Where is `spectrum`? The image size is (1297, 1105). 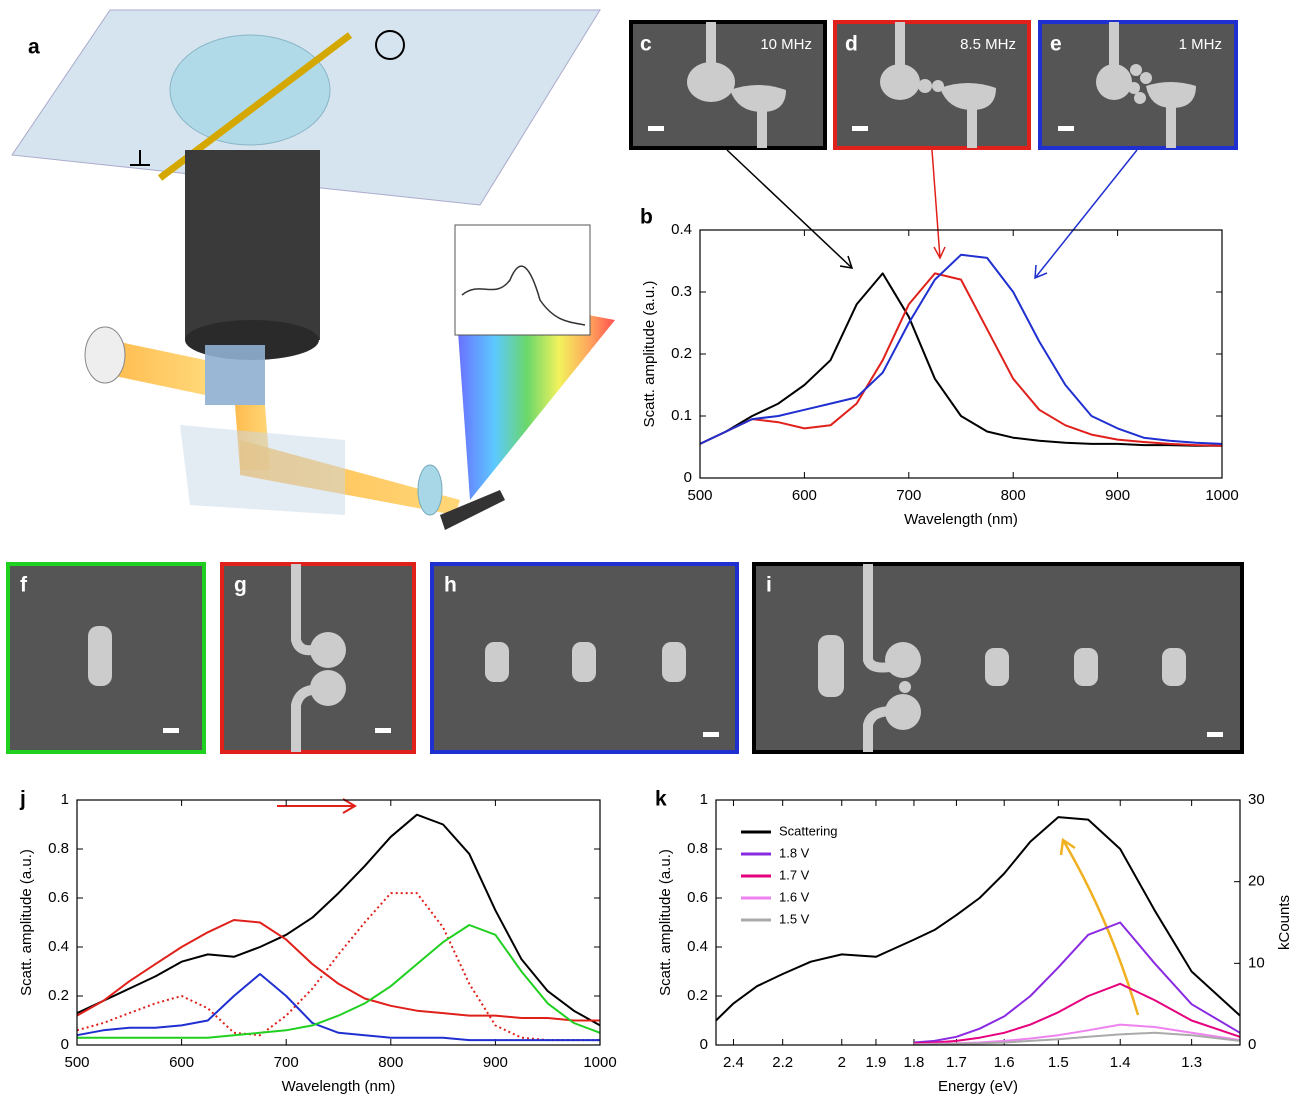
spectrum is located at coordinates (535, 395).